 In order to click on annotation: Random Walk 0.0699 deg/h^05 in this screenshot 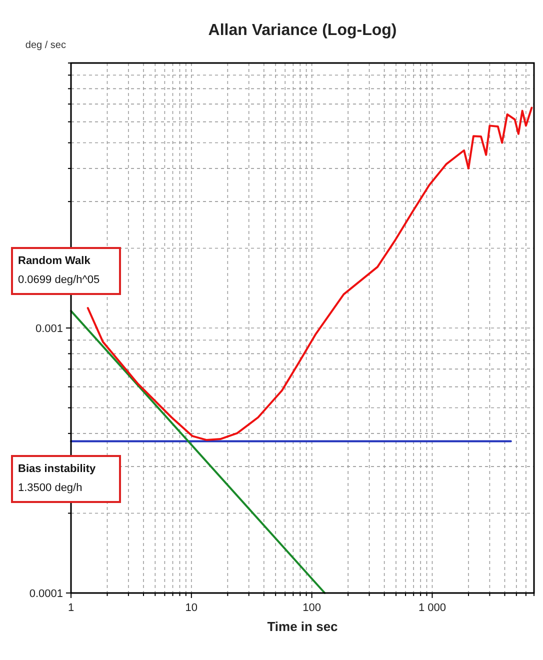, I will do `click(59, 270)`.